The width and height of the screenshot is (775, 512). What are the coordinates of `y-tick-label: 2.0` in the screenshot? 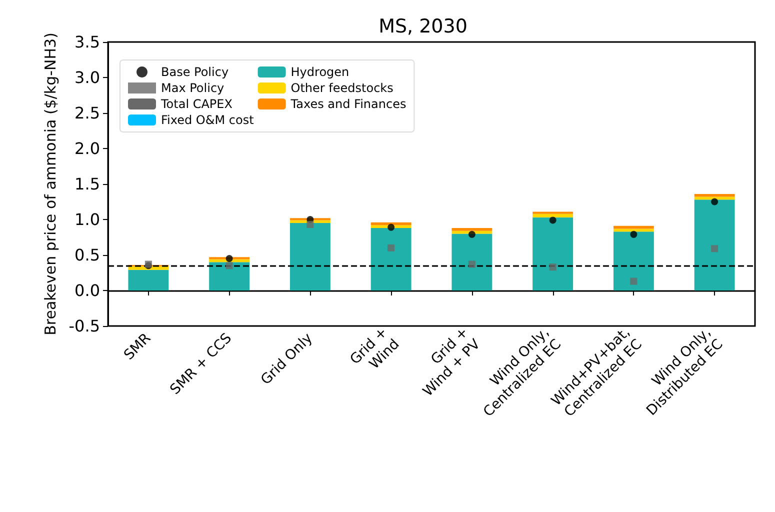 It's located at (87, 148).